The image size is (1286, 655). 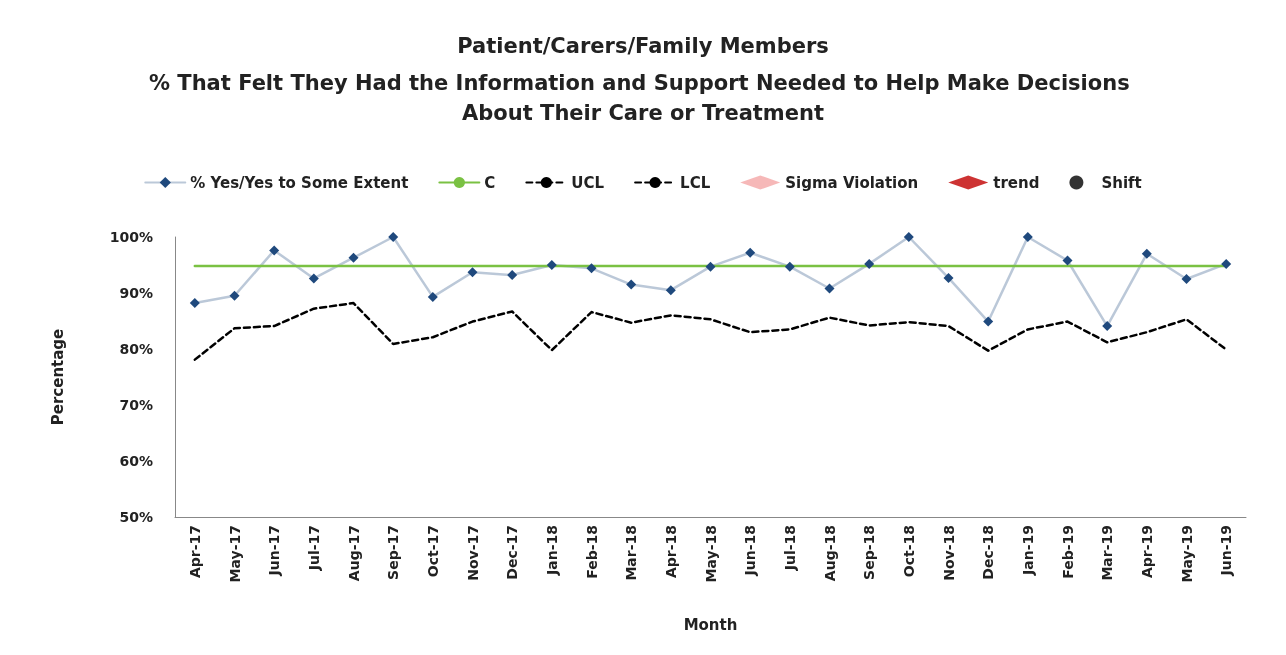 I want to click on line-series, so click(x=710, y=331).